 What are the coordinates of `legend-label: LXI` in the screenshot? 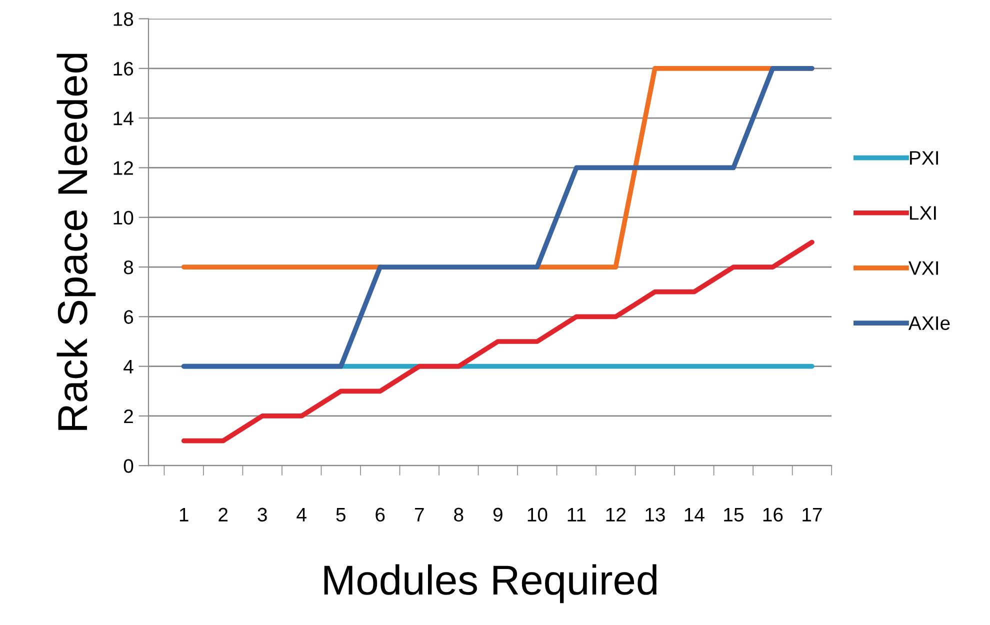 It's located at (923, 213).